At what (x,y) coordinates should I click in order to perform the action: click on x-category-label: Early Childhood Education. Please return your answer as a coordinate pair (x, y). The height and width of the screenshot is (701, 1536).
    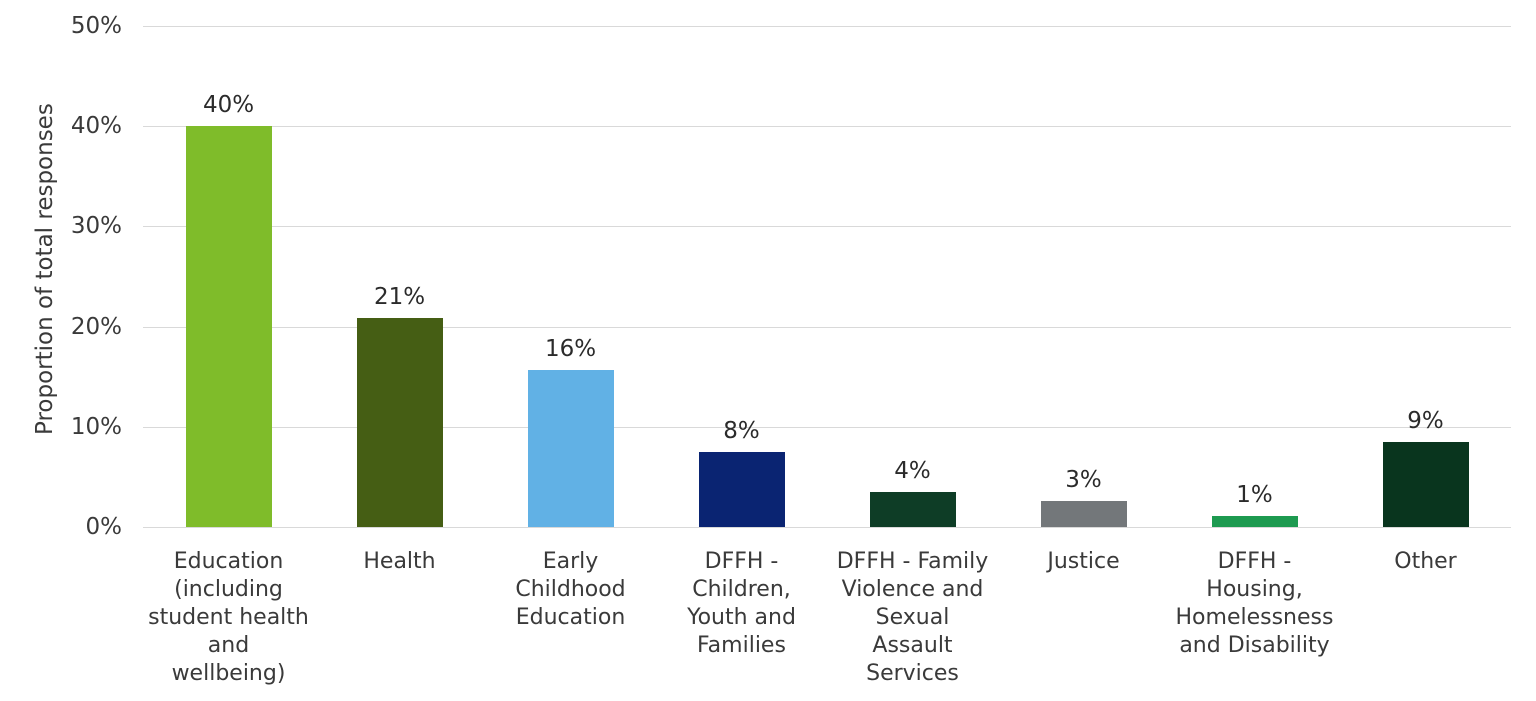
    Looking at the image, I should click on (570, 589).